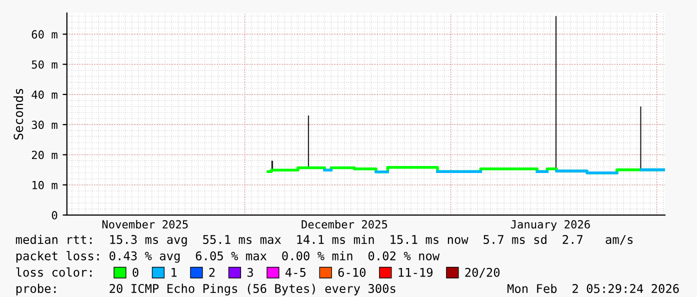 This screenshot has width=697, height=297. I want to click on text: Mon Feb 2 05:29:24 2026, so click(593, 289).